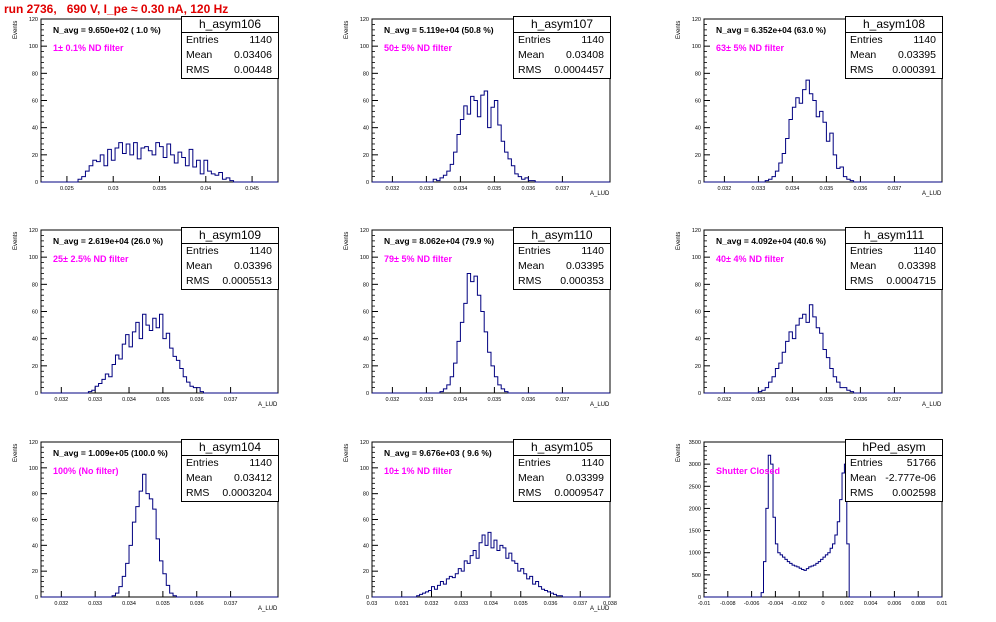 The image size is (996, 622). I want to click on page-title: run 2736, 690 V, I_pe ≈ 0.30 nA, 120 Hz, so click(116, 9).